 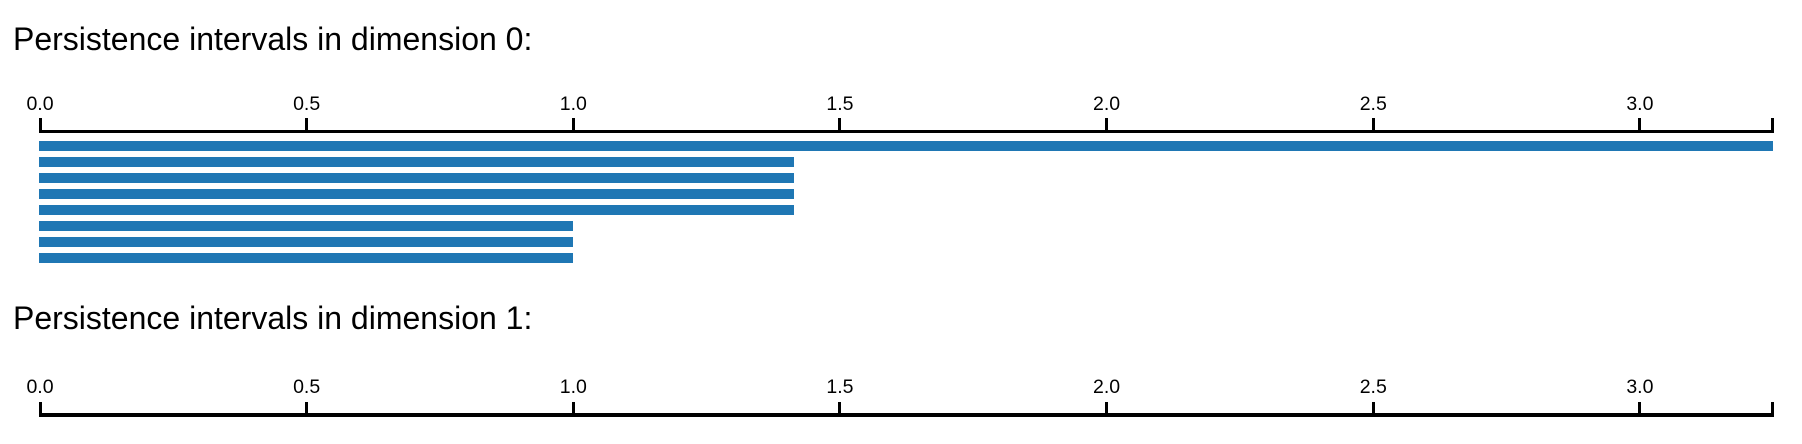 What do you see at coordinates (273, 39) in the screenshot?
I see `dimension-0-title: Persistence intervals in dimension 0:` at bounding box center [273, 39].